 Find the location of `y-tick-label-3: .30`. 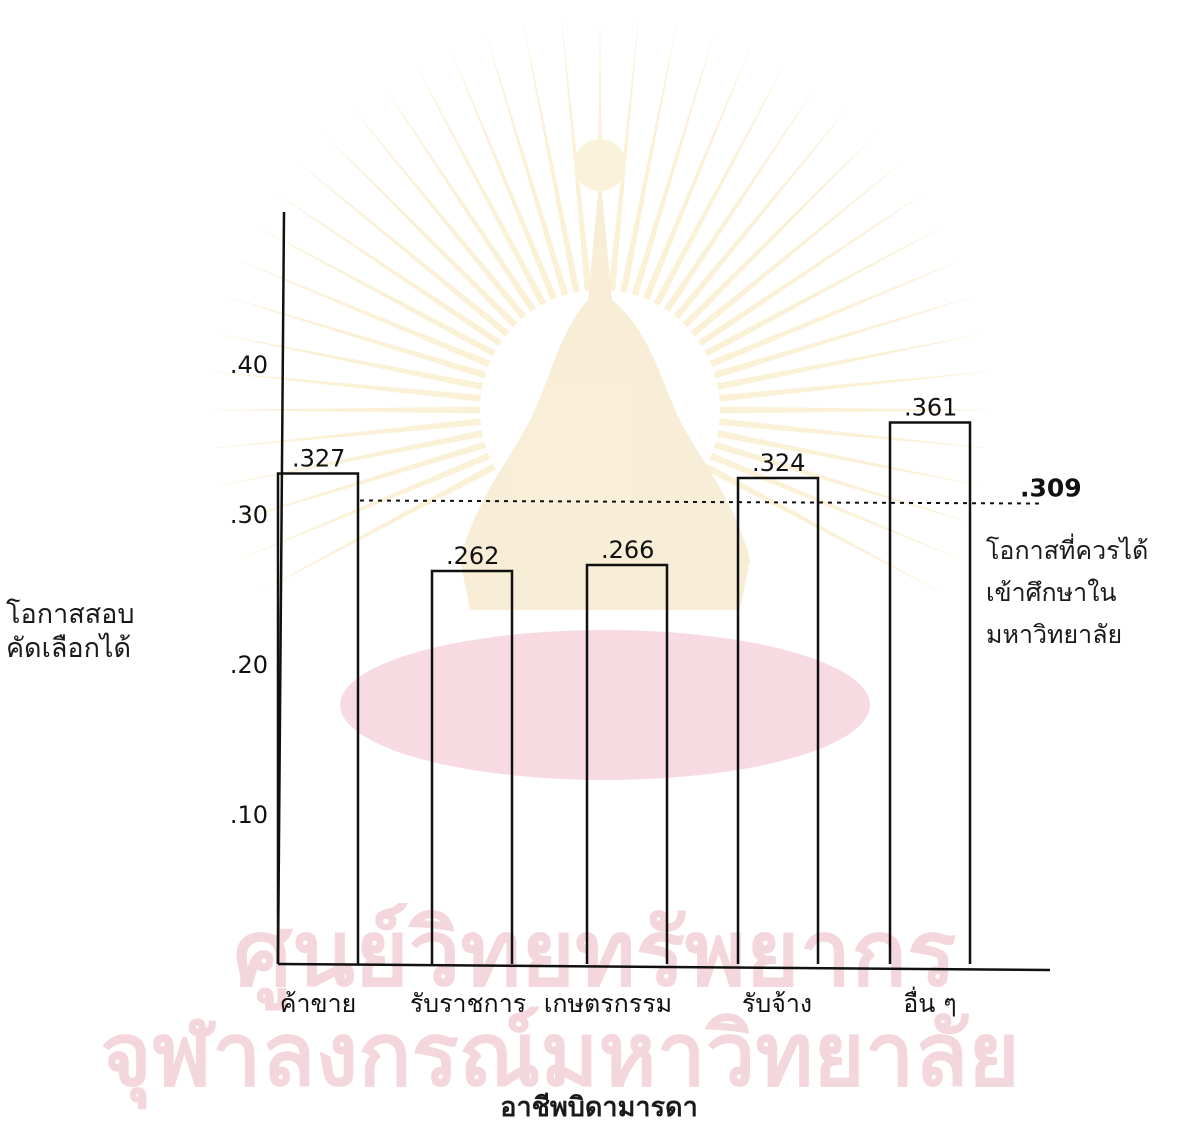

y-tick-label-3: .30 is located at coordinates (249, 515).